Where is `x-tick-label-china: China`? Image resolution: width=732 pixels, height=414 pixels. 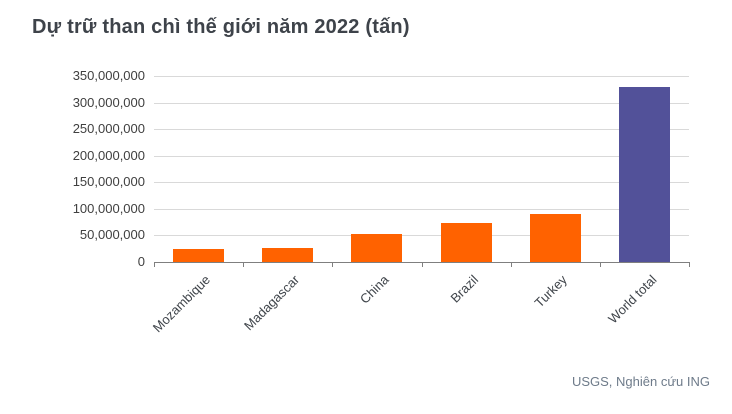 x-tick-label-china: China is located at coordinates (374, 289).